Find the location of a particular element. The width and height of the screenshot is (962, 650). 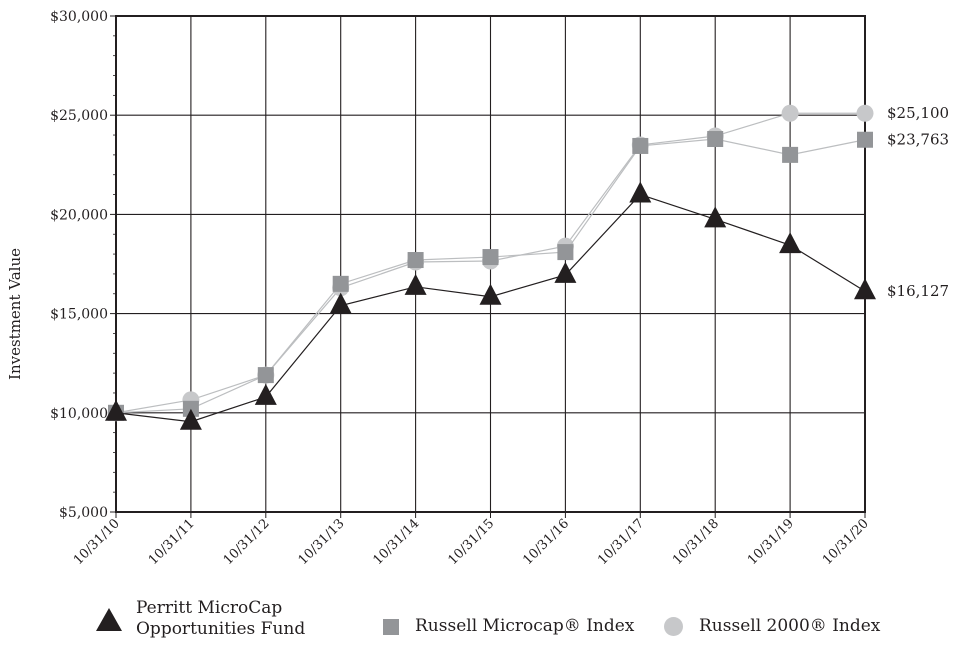

x-tick-label: 10/31/15 is located at coordinates (471, 542).